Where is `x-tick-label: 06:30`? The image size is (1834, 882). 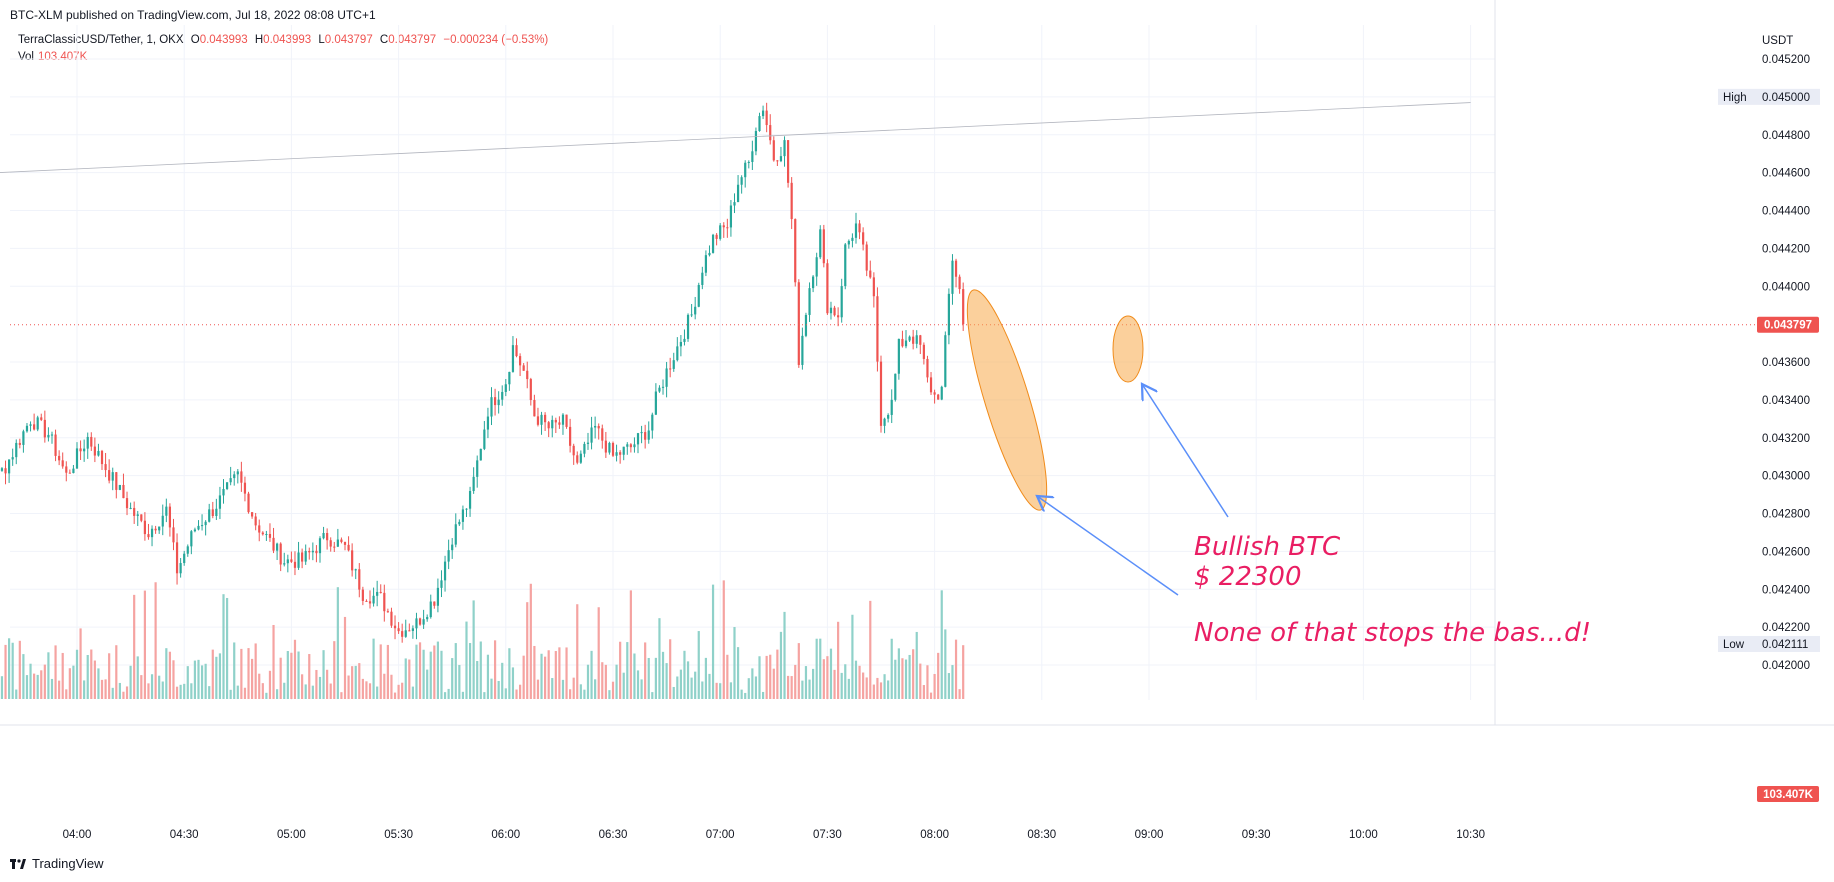 x-tick-label: 06:30 is located at coordinates (613, 835).